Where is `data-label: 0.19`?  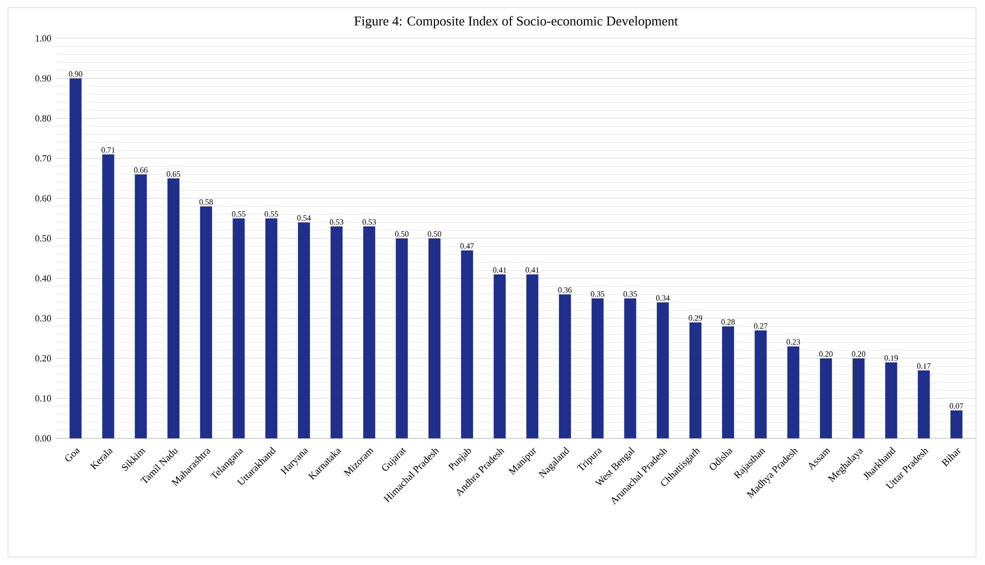 data-label: 0.19 is located at coordinates (891, 358).